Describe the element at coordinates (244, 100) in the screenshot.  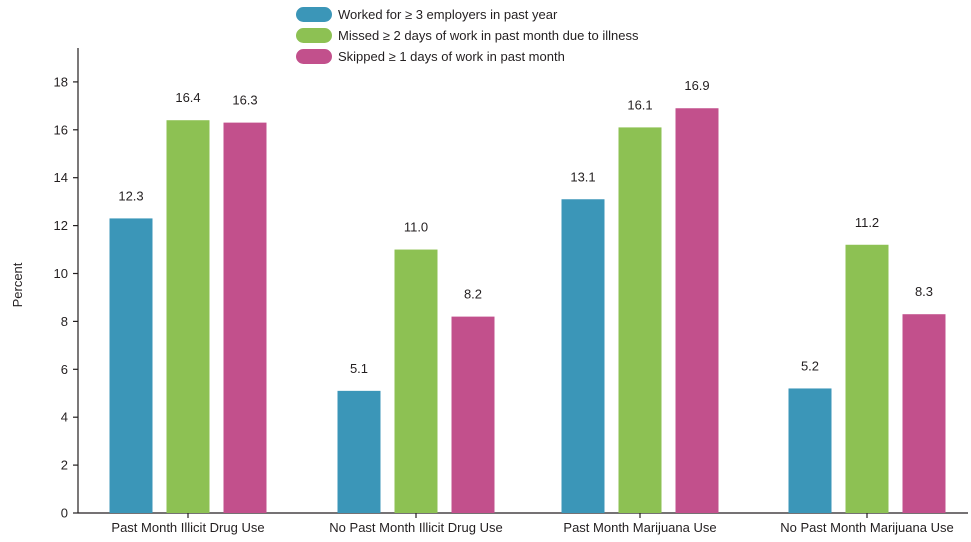
I see `bar-value-label: 16.3` at that location.